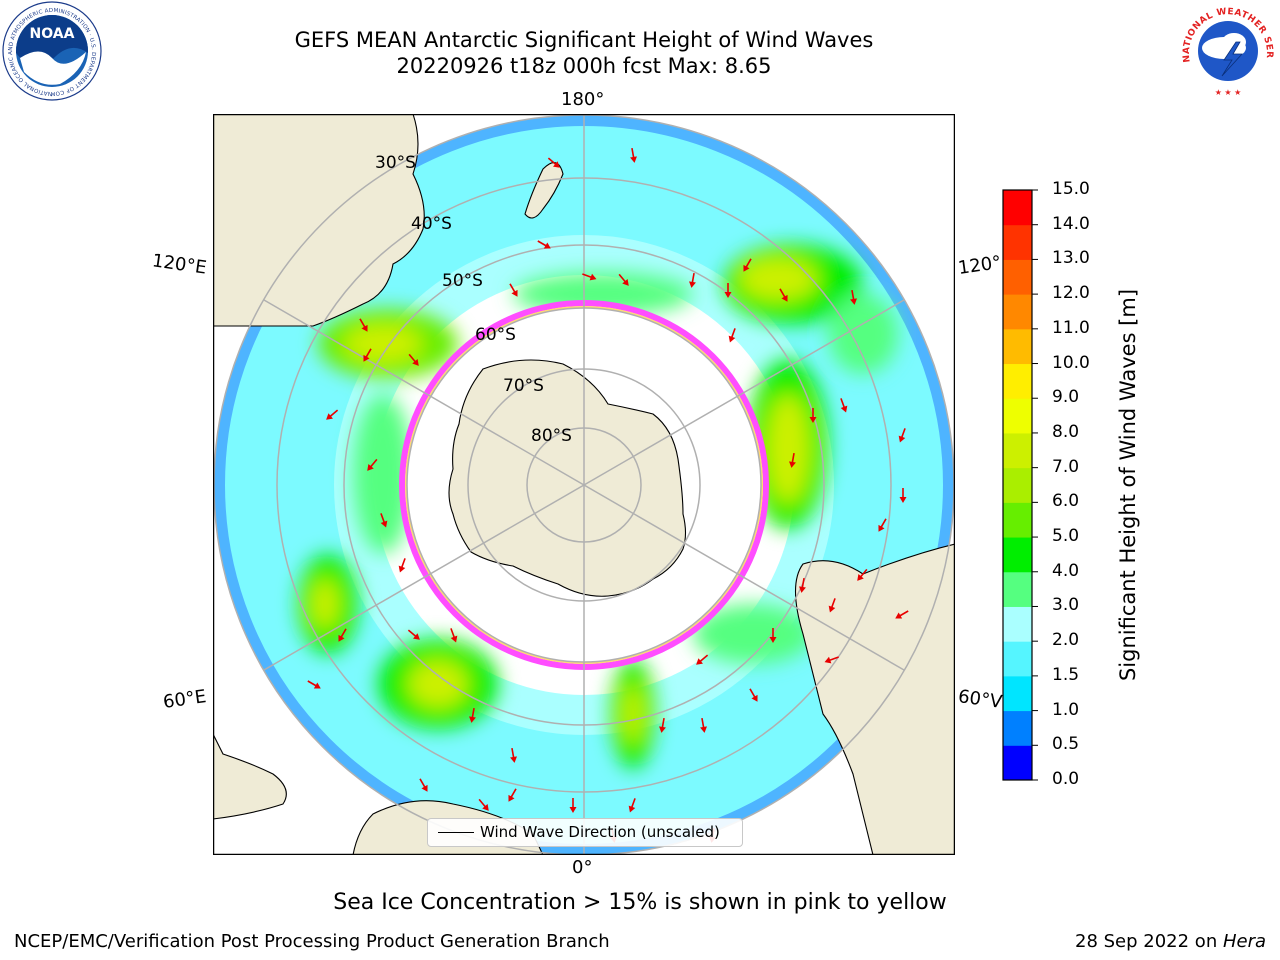 The height and width of the screenshot is (960, 1280). What do you see at coordinates (1244, 941) in the screenshot?
I see `footer-machine: Hera` at bounding box center [1244, 941].